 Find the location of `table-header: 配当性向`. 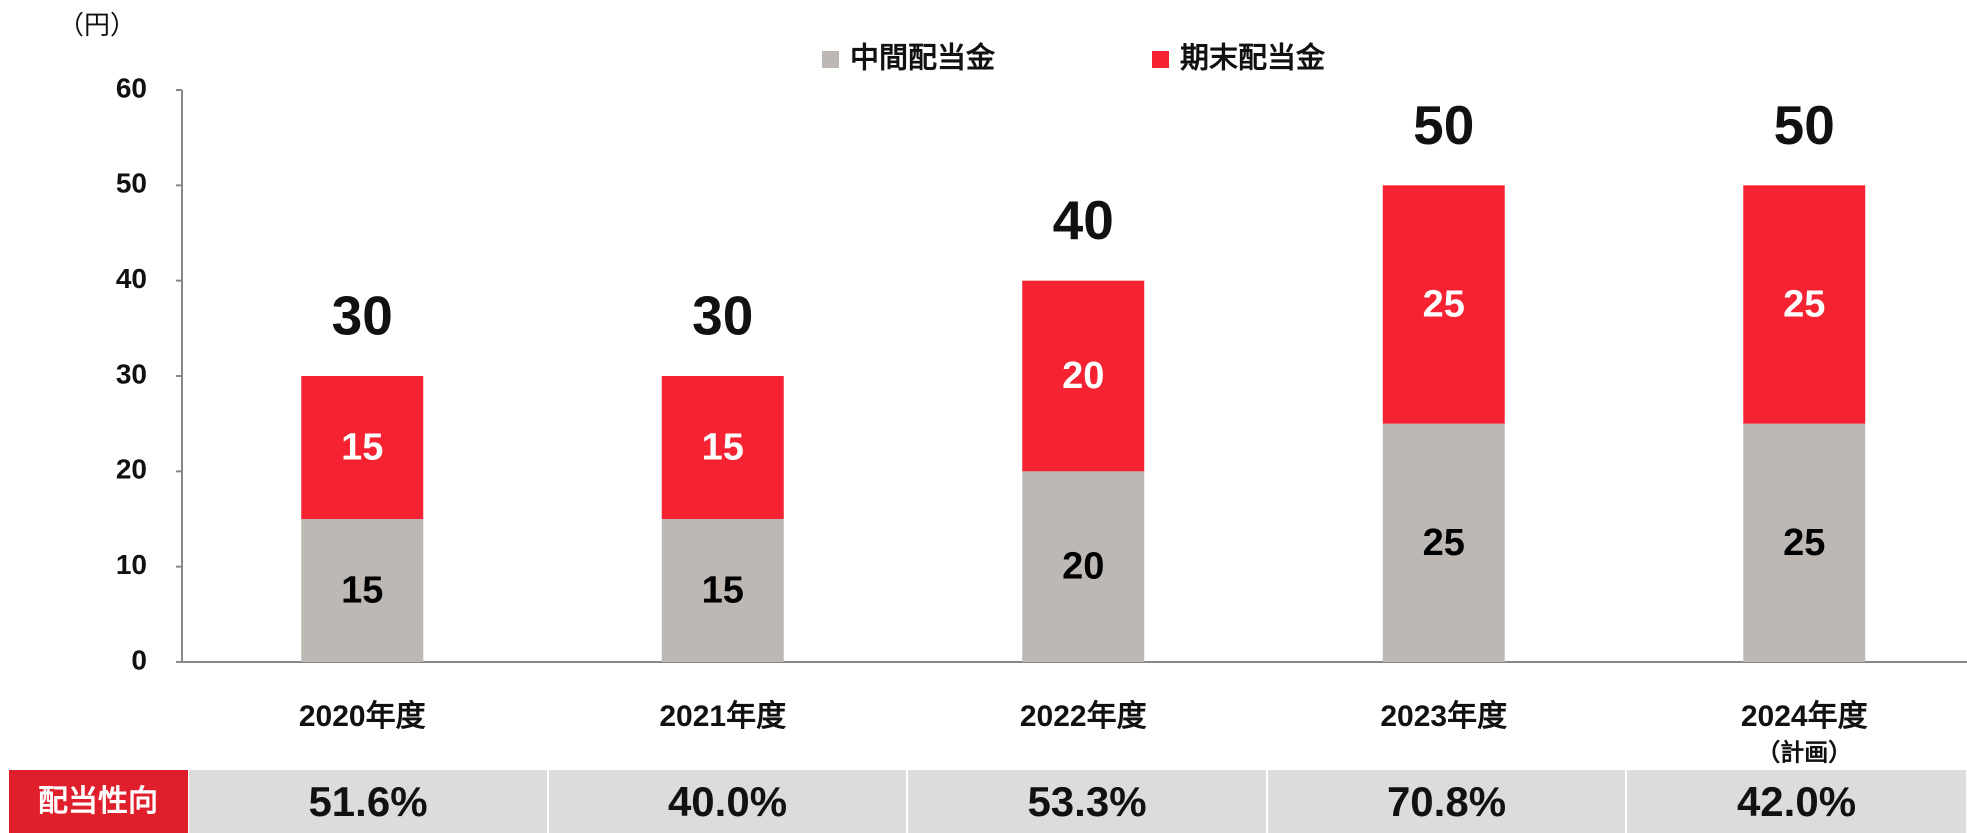

table-header: 配当性向 is located at coordinates (98, 801).